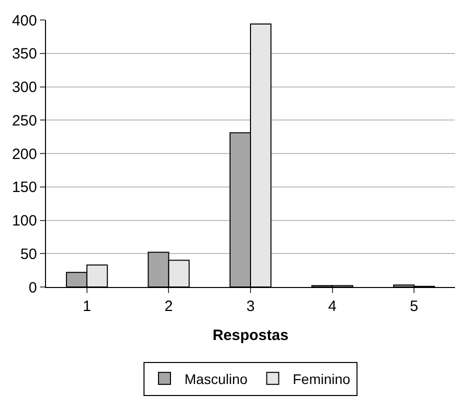 This screenshot has width=470, height=408. What do you see at coordinates (168, 306) in the screenshot?
I see `x-tick-label: 2` at bounding box center [168, 306].